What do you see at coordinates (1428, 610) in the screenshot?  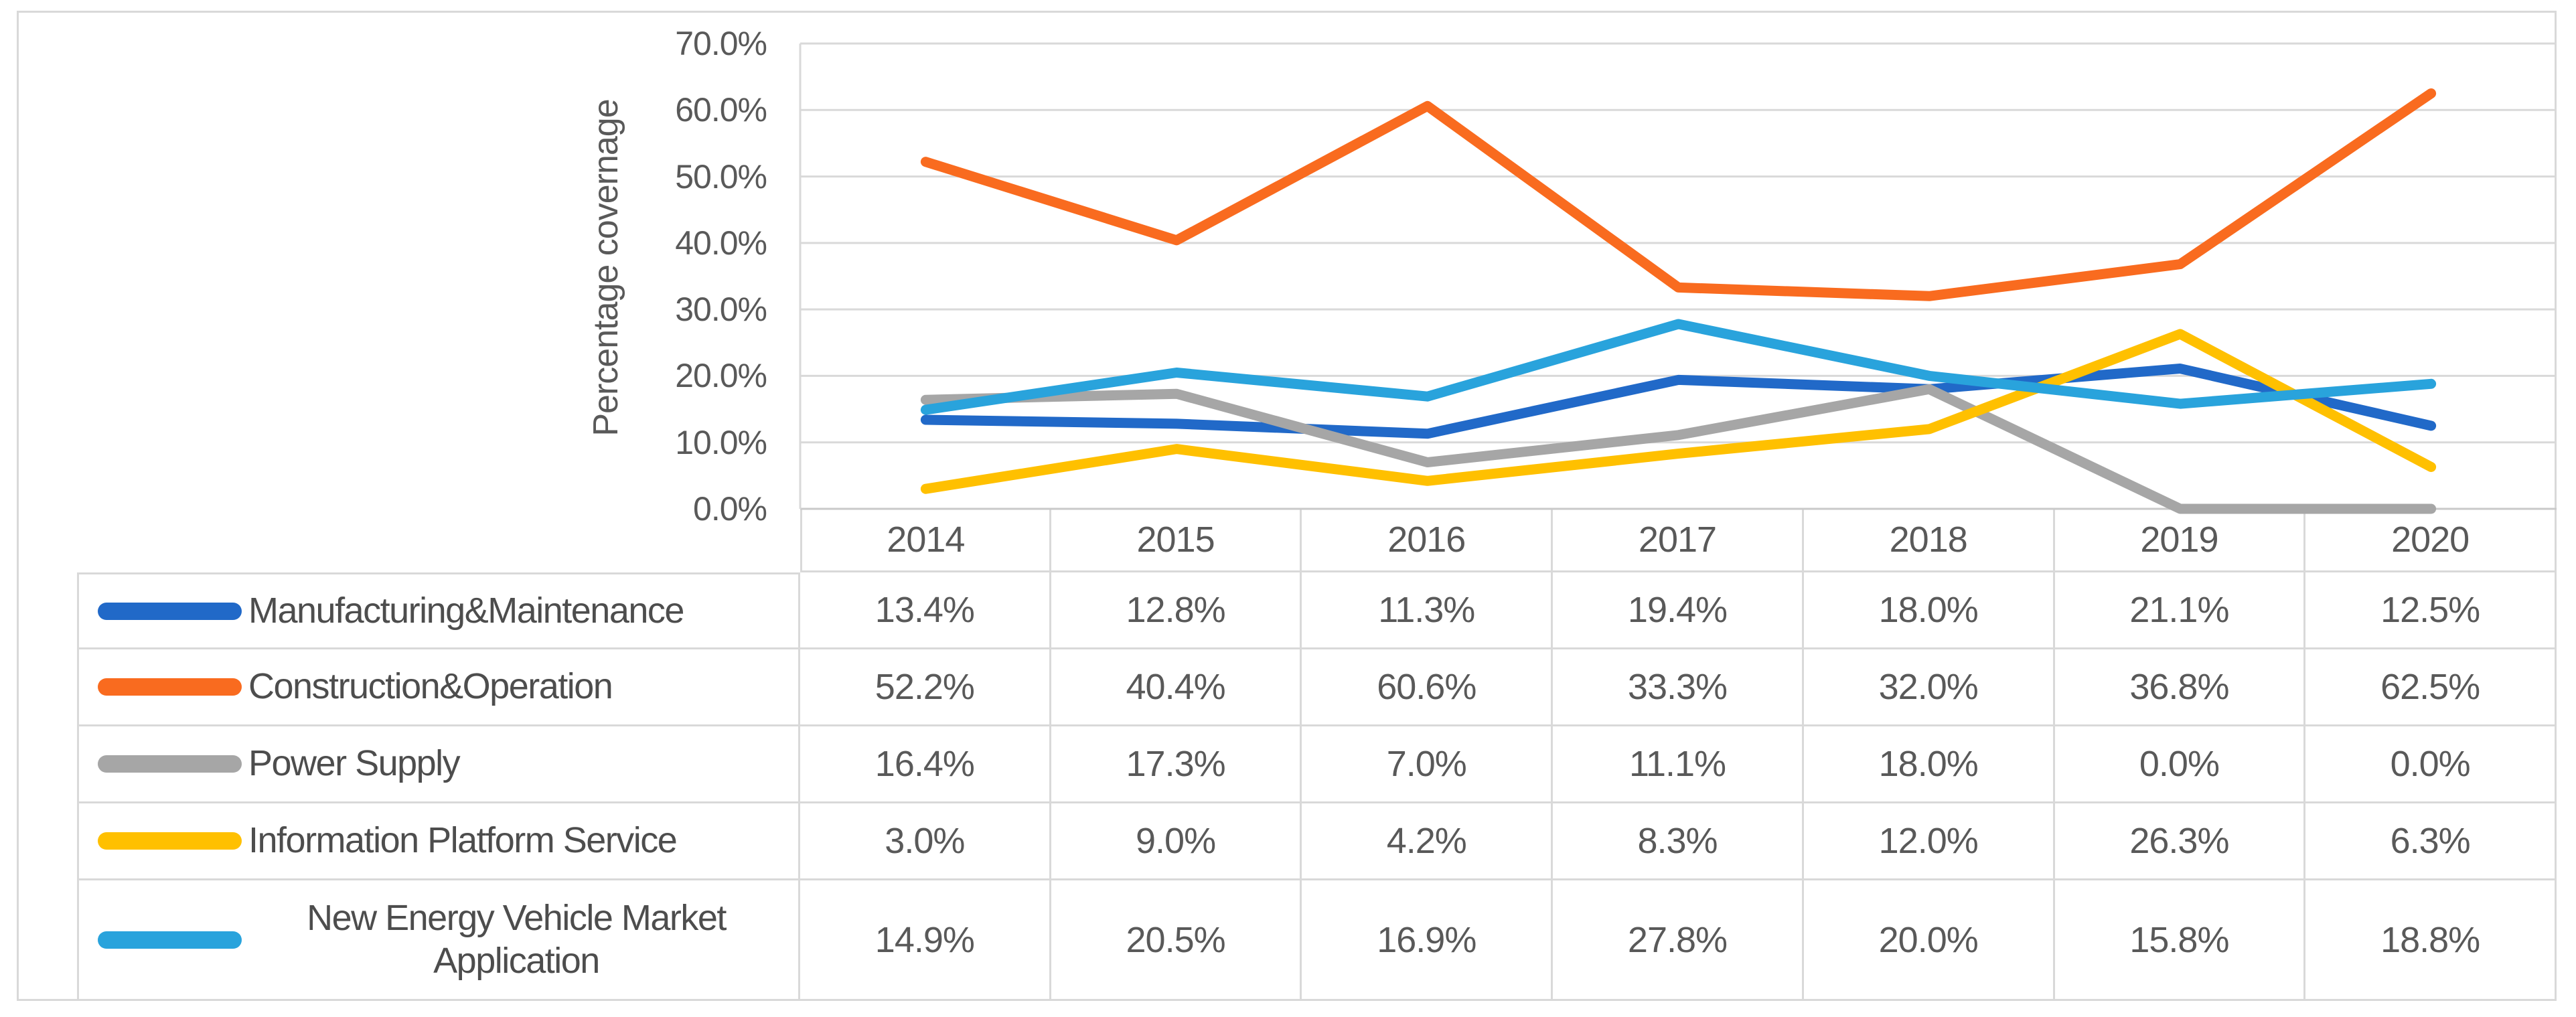 I see `value-cell: 11.3%` at bounding box center [1428, 610].